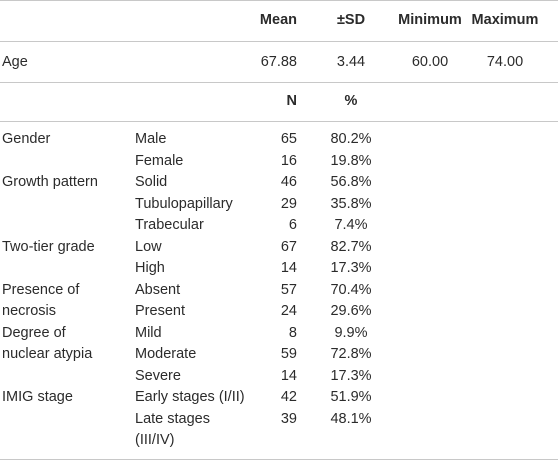 This screenshot has height=461, width=558. What do you see at coordinates (148, 332) in the screenshot?
I see `cell: Mild` at bounding box center [148, 332].